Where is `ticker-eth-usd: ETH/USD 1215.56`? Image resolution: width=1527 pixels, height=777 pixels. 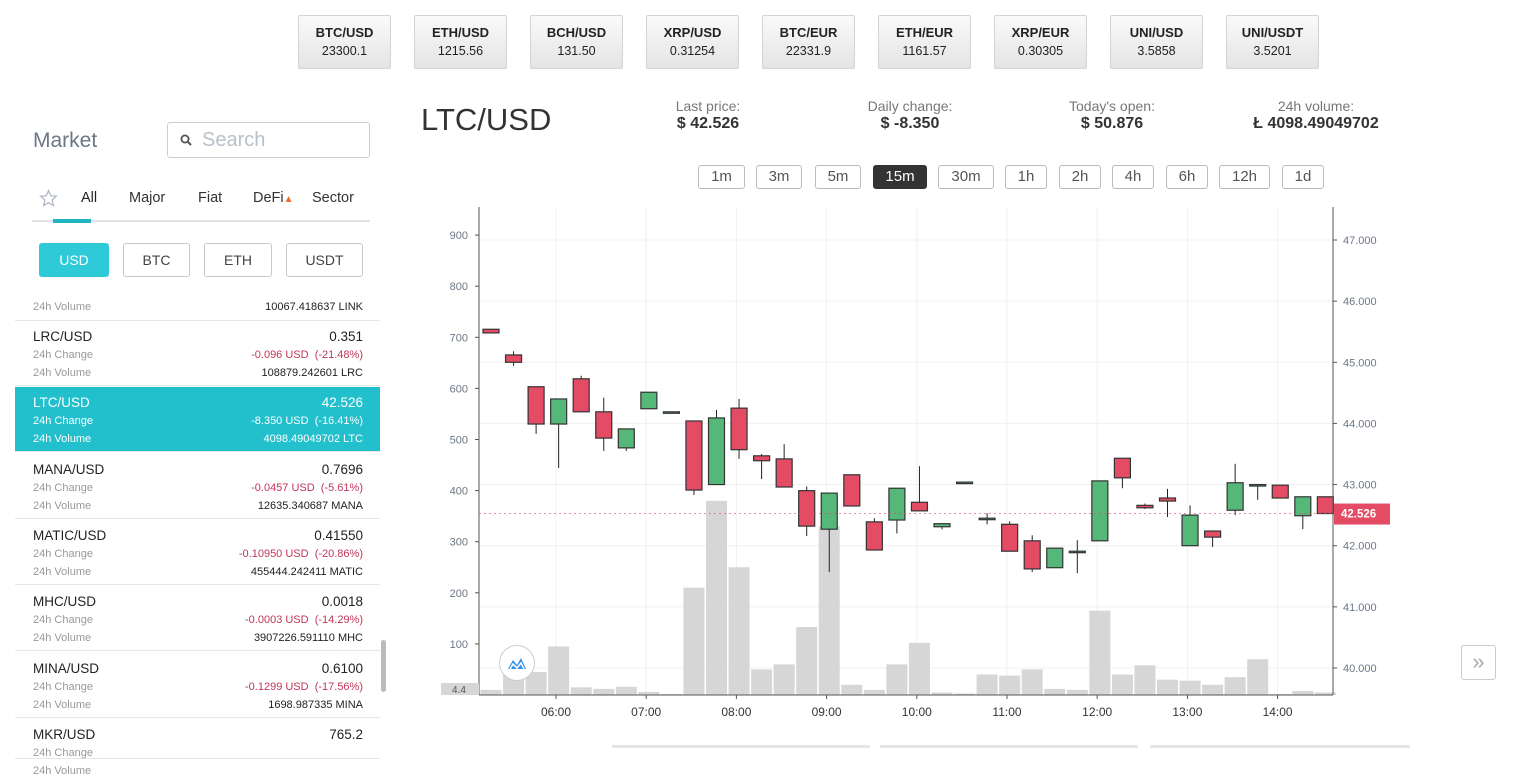
ticker-eth-usd: ETH/USD 1215.56 is located at coordinates (460, 42).